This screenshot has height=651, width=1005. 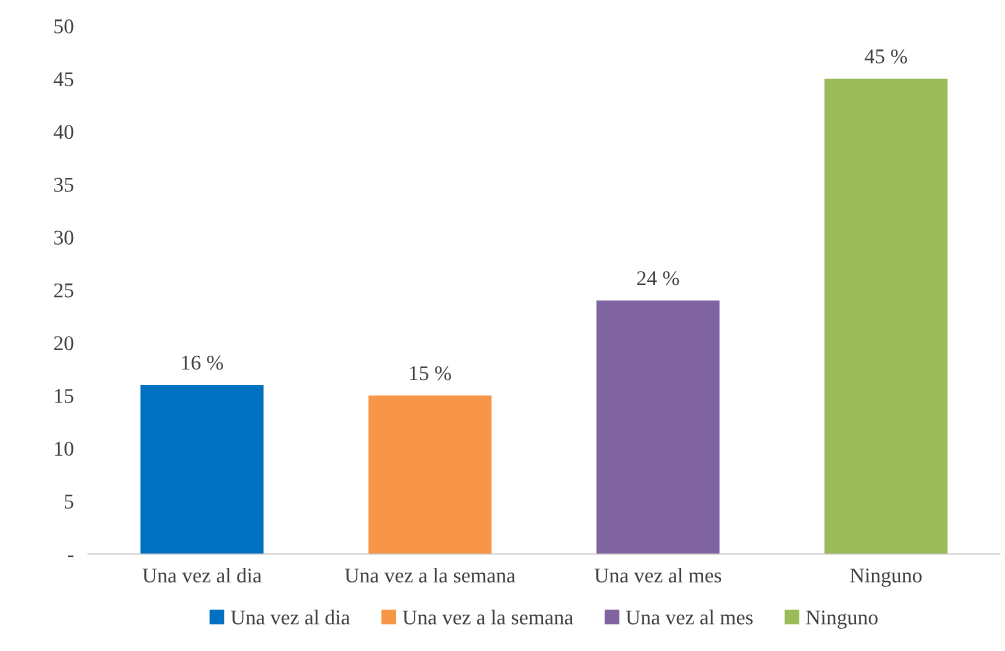 What do you see at coordinates (63, 132) in the screenshot?
I see `y-tick-label: 40` at bounding box center [63, 132].